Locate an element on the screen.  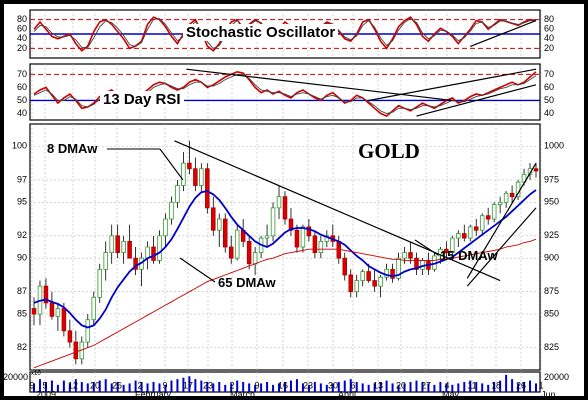
stochastic-title: Stochastic Oscillator is located at coordinates (261, 32).